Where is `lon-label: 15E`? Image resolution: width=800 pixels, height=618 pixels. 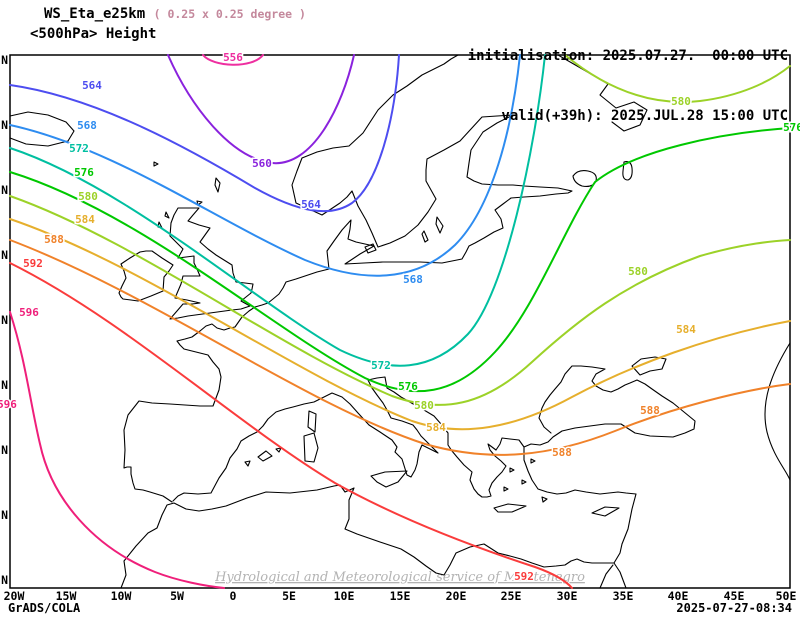
lon-label: 15E is located at coordinates (400, 596).